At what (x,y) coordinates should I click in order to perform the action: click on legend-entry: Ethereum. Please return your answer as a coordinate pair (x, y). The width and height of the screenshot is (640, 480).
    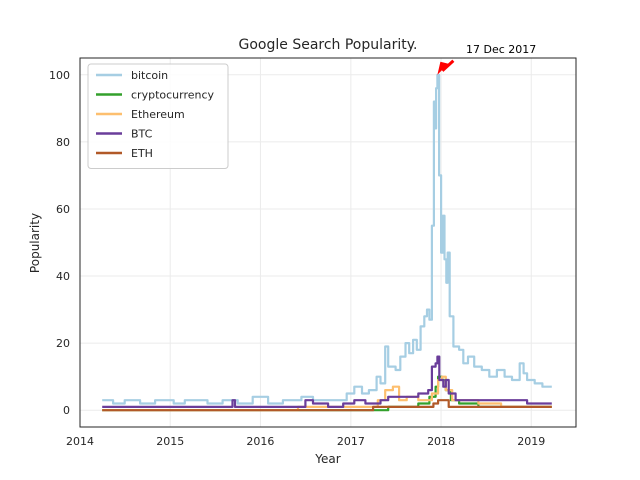
    Looking at the image, I should click on (158, 114).